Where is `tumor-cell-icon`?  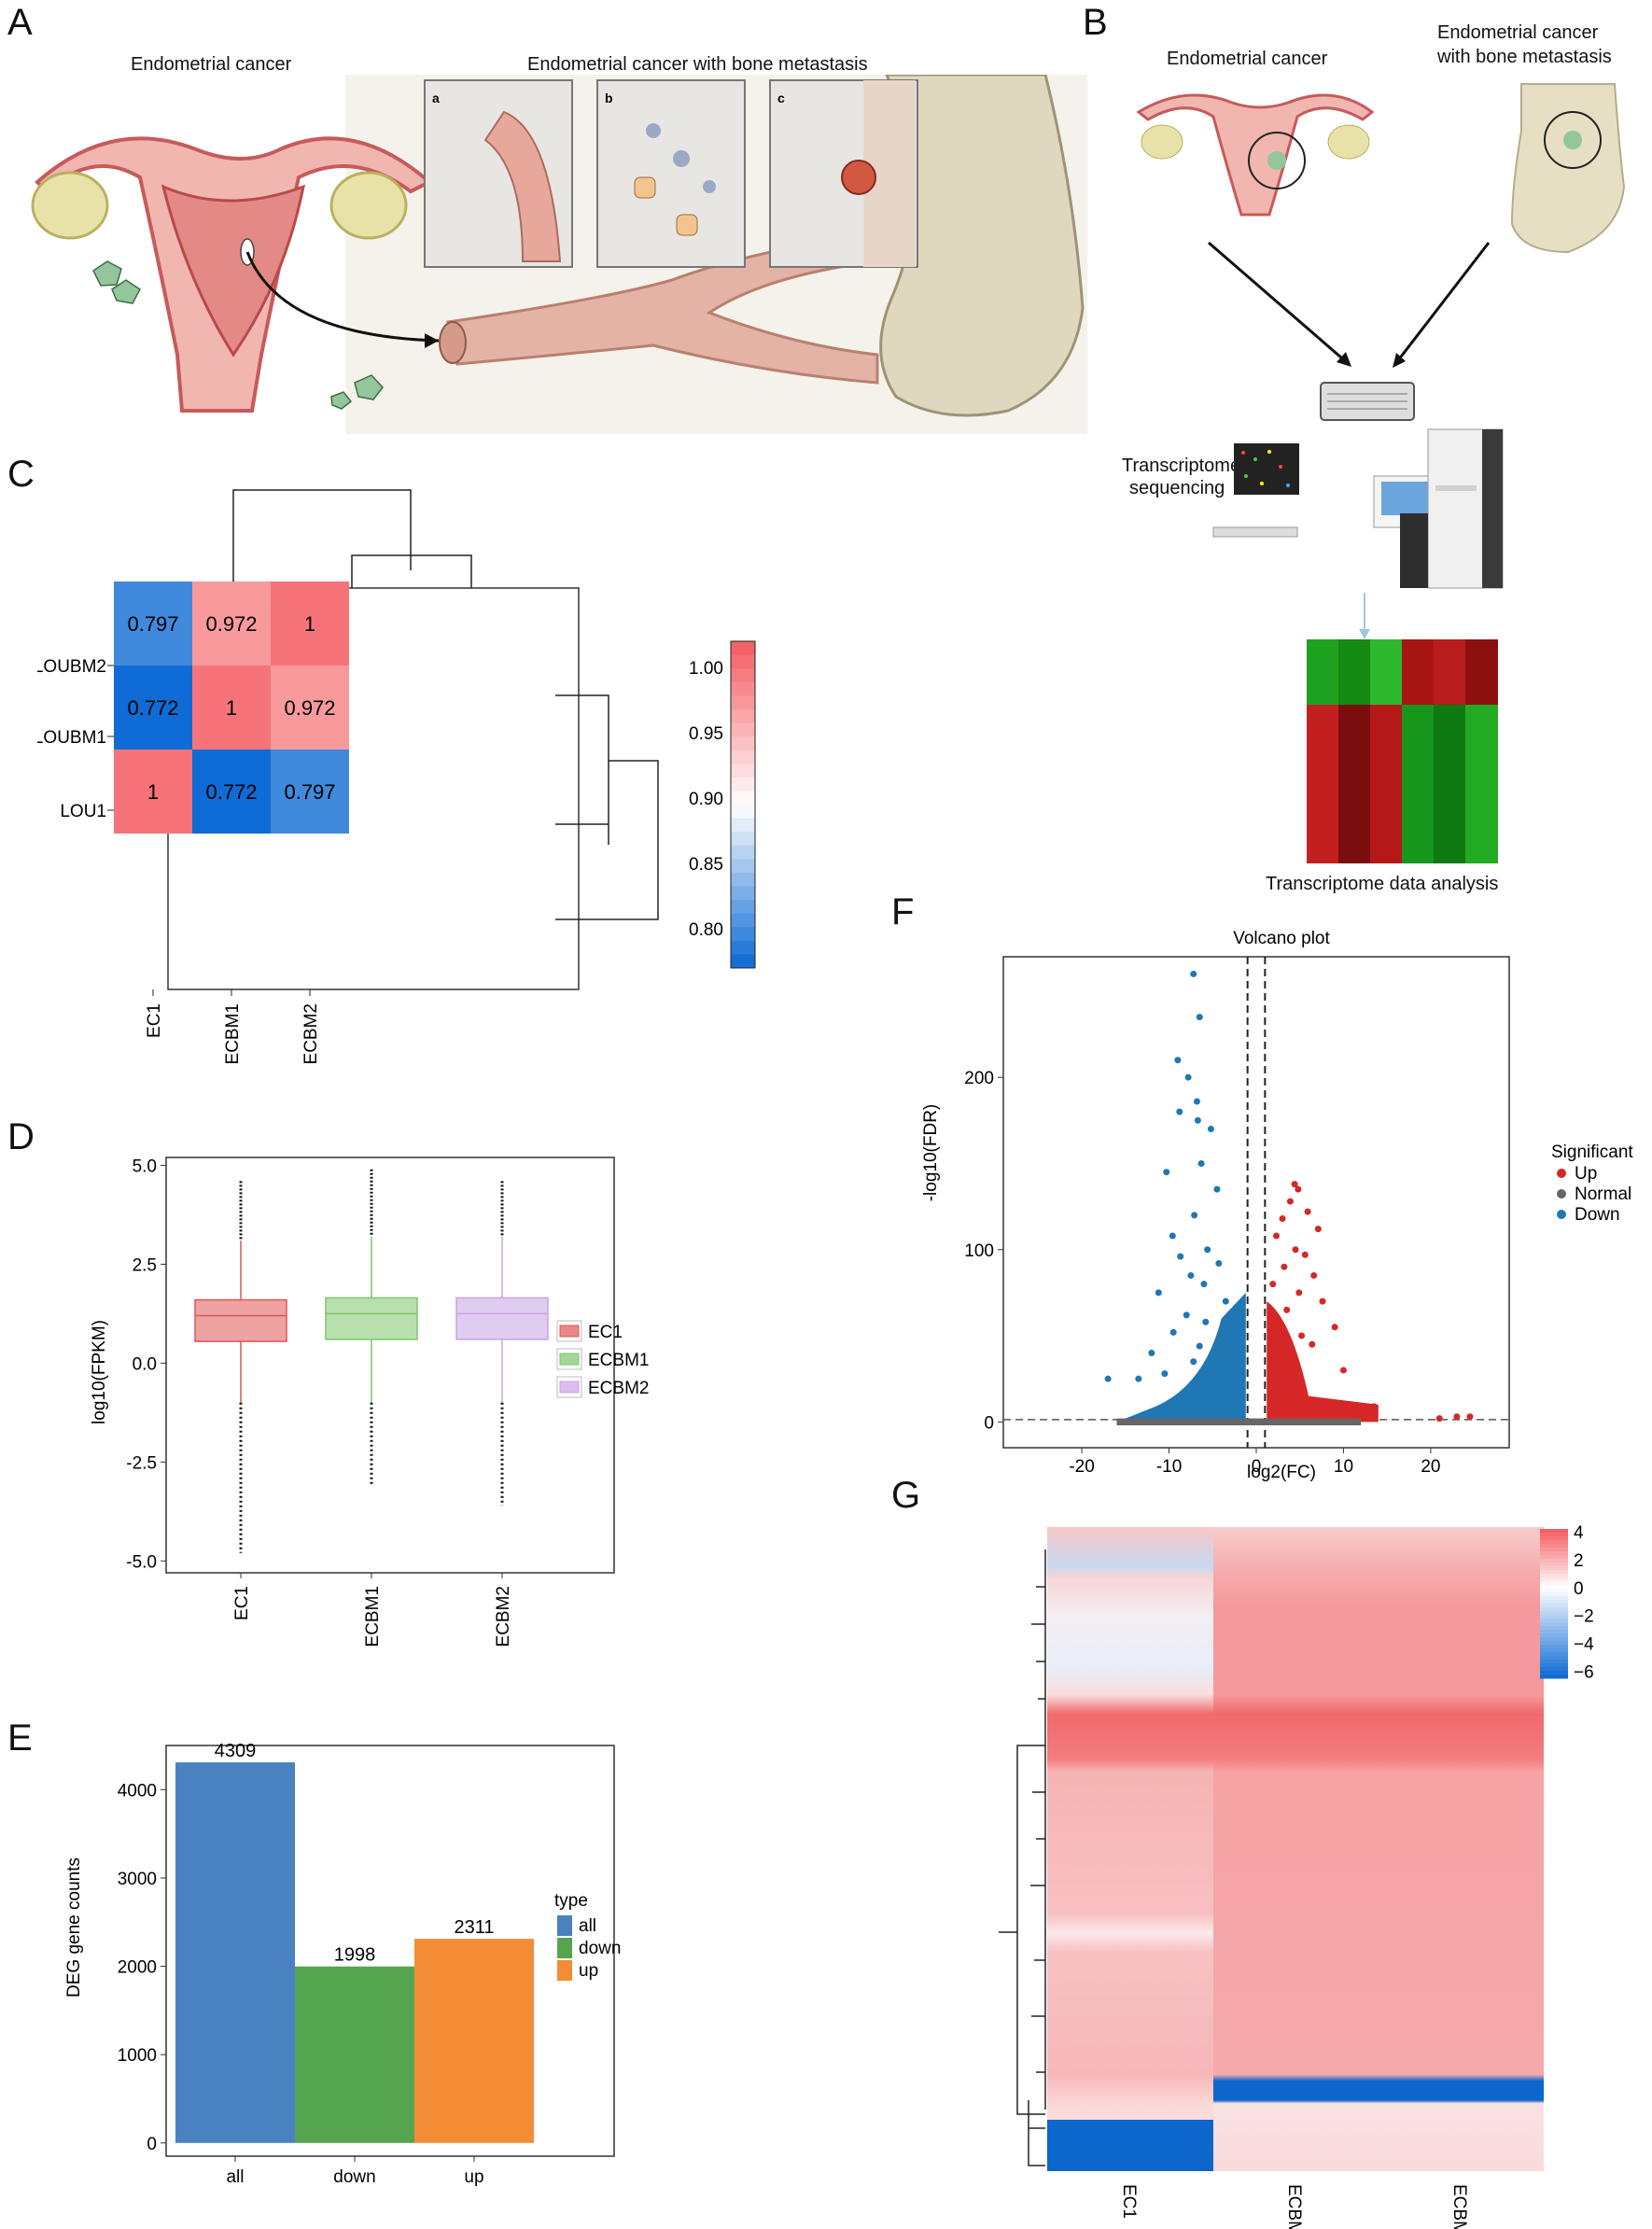
tumor-cell-icon is located at coordinates (238, 335).